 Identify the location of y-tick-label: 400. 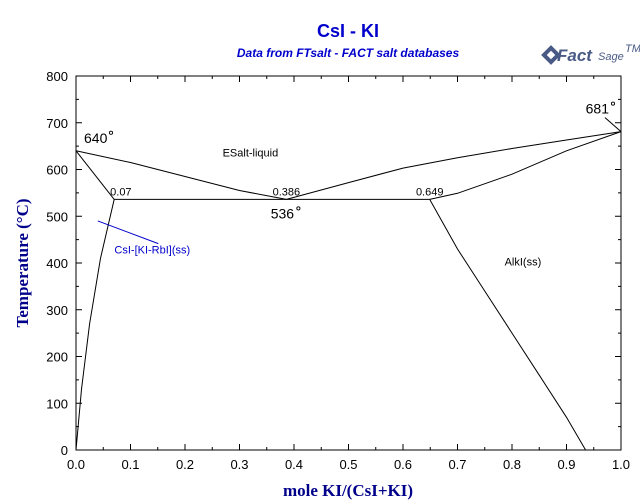
(57, 263).